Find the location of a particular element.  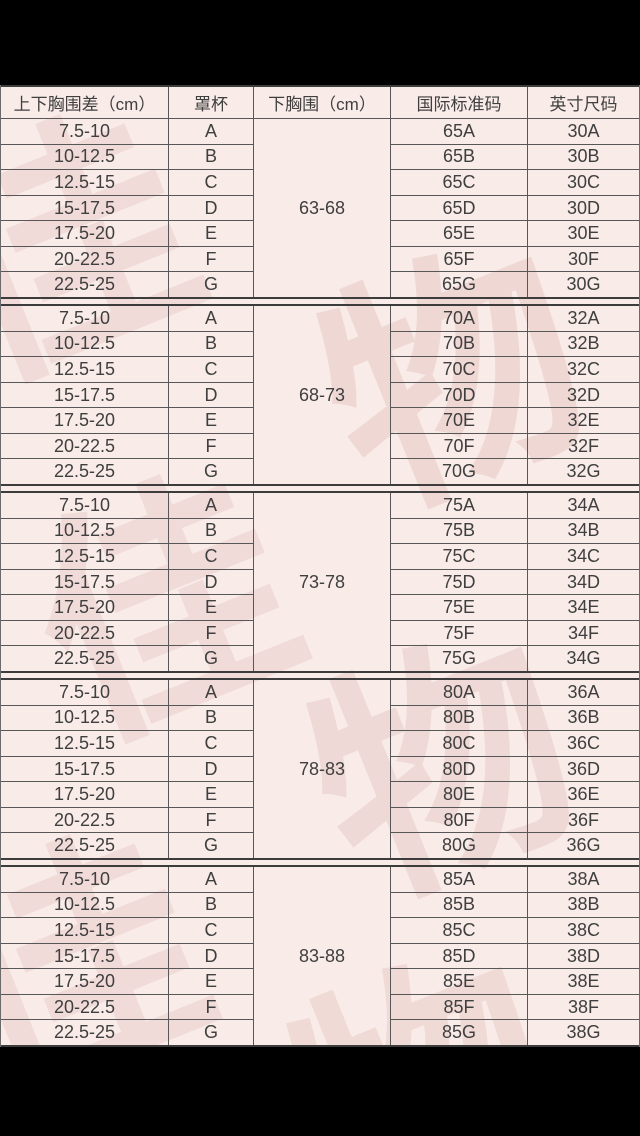

table-cell: 32F is located at coordinates (583, 447).